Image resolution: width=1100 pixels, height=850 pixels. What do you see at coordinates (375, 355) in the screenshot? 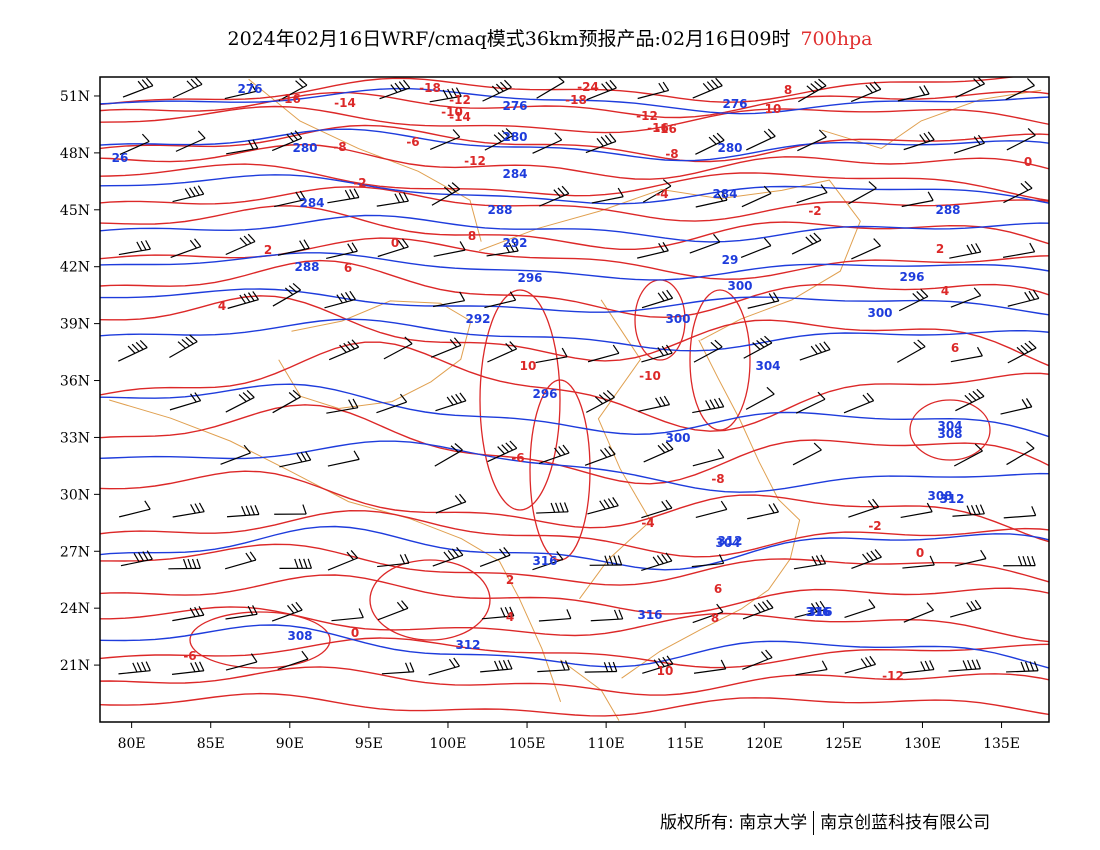
I see `boundary-line` at bounding box center [375, 355].